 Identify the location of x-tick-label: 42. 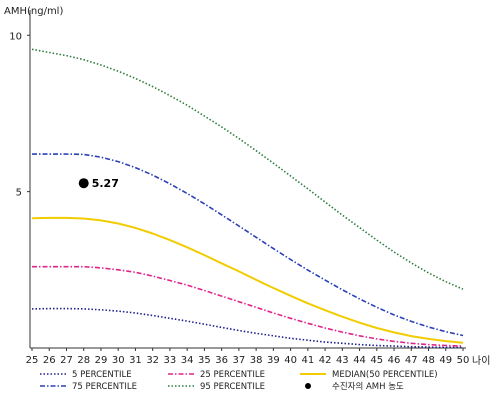
(325, 360).